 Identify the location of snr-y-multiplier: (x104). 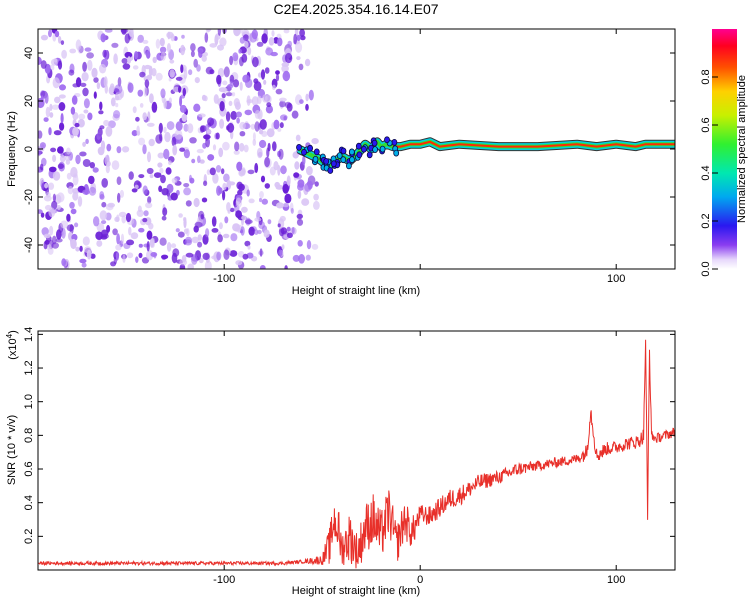
(12, 345).